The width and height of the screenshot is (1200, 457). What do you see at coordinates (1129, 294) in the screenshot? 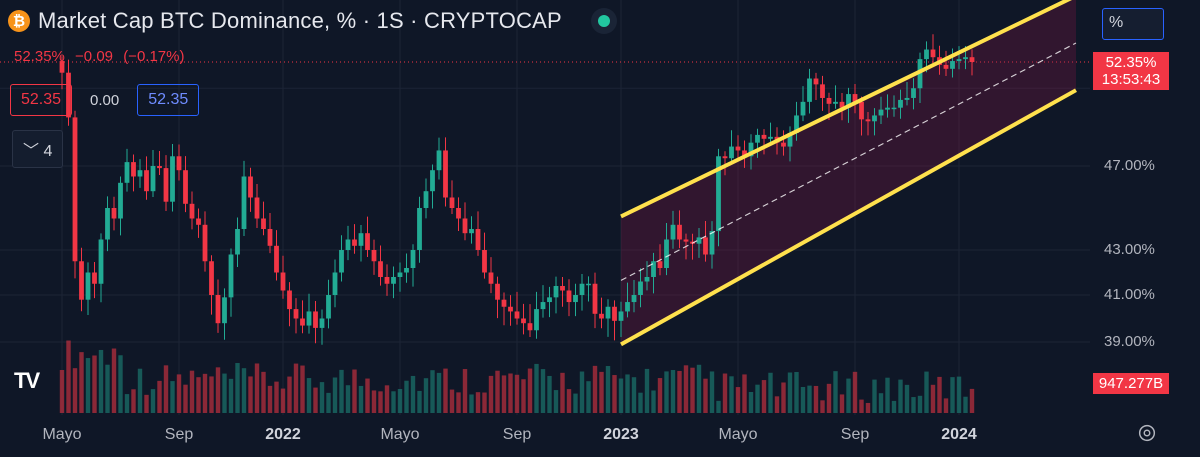
I see `y-axis-label: 41.00%` at bounding box center [1129, 294].